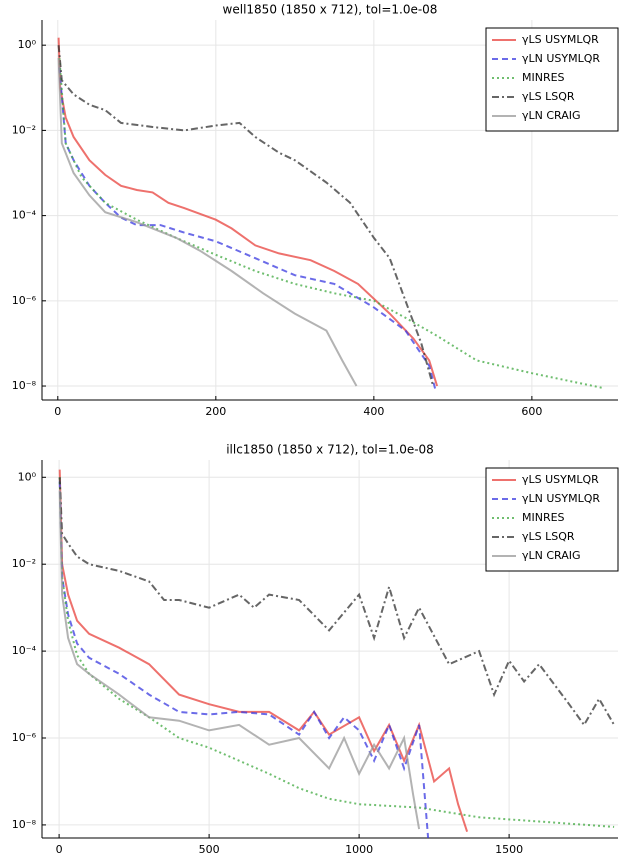 This screenshot has height=861, width=621. What do you see at coordinates (373, 411) in the screenshot?
I see `x-tick-label: 400` at bounding box center [373, 411].